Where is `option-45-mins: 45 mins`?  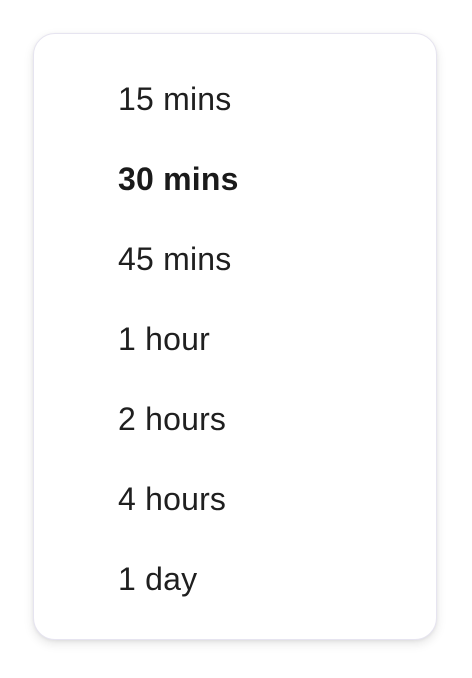 option-45-mins: 45 mins is located at coordinates (175, 259).